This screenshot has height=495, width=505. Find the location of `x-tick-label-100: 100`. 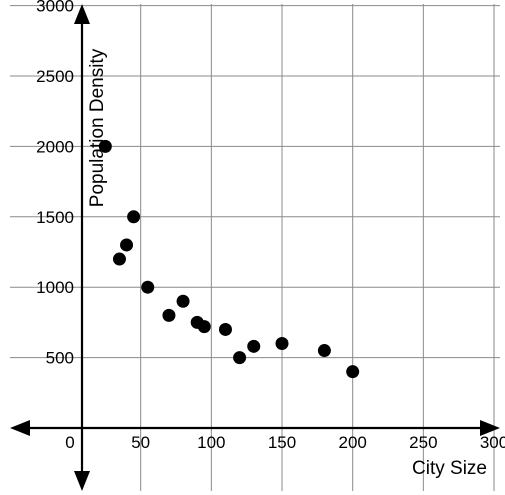

x-tick-label-100: 100 is located at coordinates (211, 442).